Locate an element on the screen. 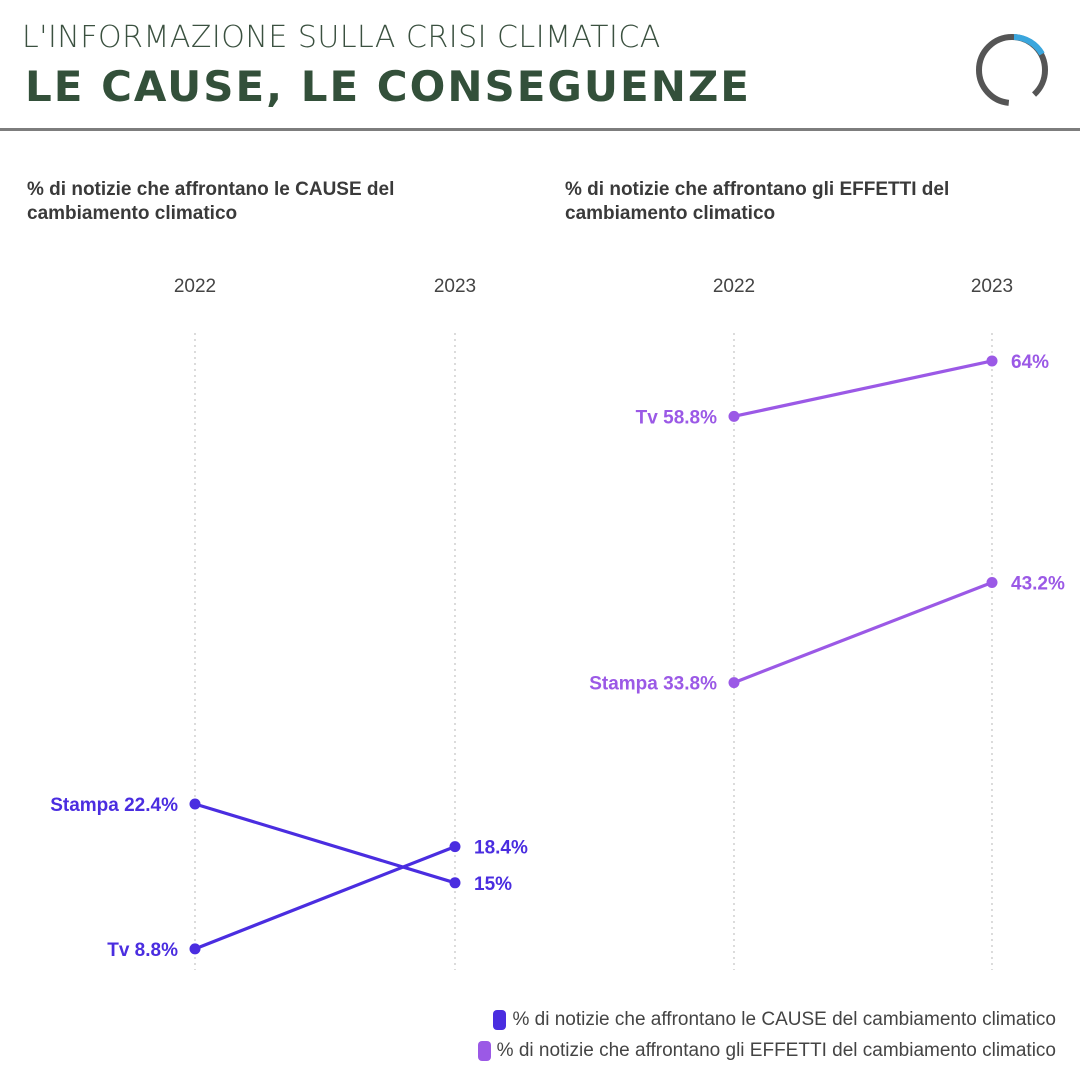  effetti-point-stampa-2022 is located at coordinates (734, 683).